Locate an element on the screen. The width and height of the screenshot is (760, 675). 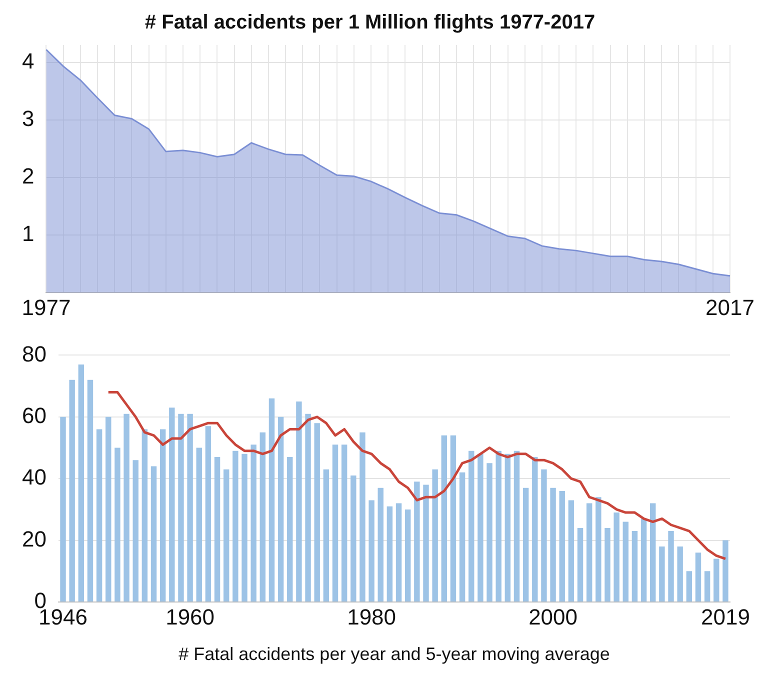
x-tick-label: 1960 is located at coordinates (190, 617).